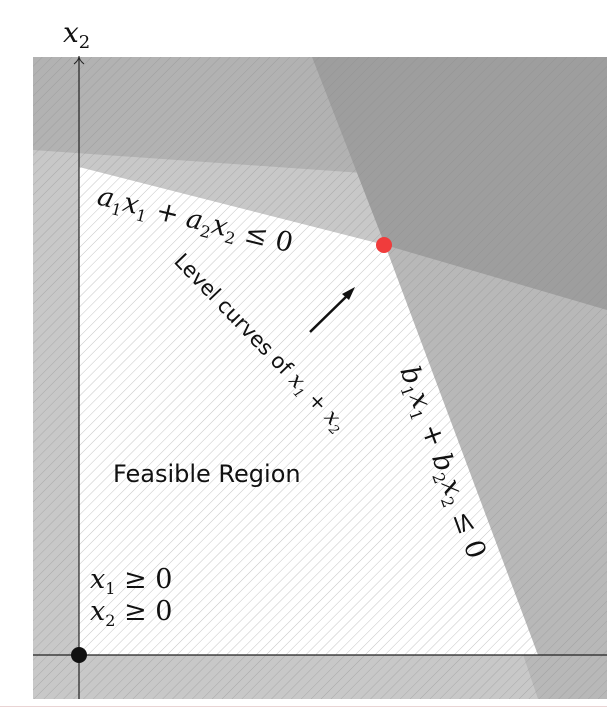  What do you see at coordinates (348, 293) in the screenshot?
I see `level-curve-arrowhead` at bounding box center [348, 293].